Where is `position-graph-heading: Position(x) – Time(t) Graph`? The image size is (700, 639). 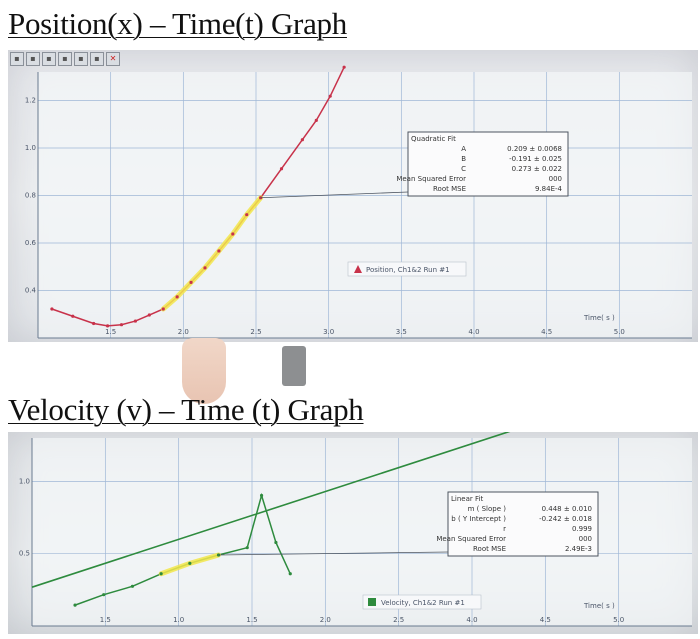
position-graph-heading: Position(x) – Time(t) Graph is located at coordinates (177, 23).